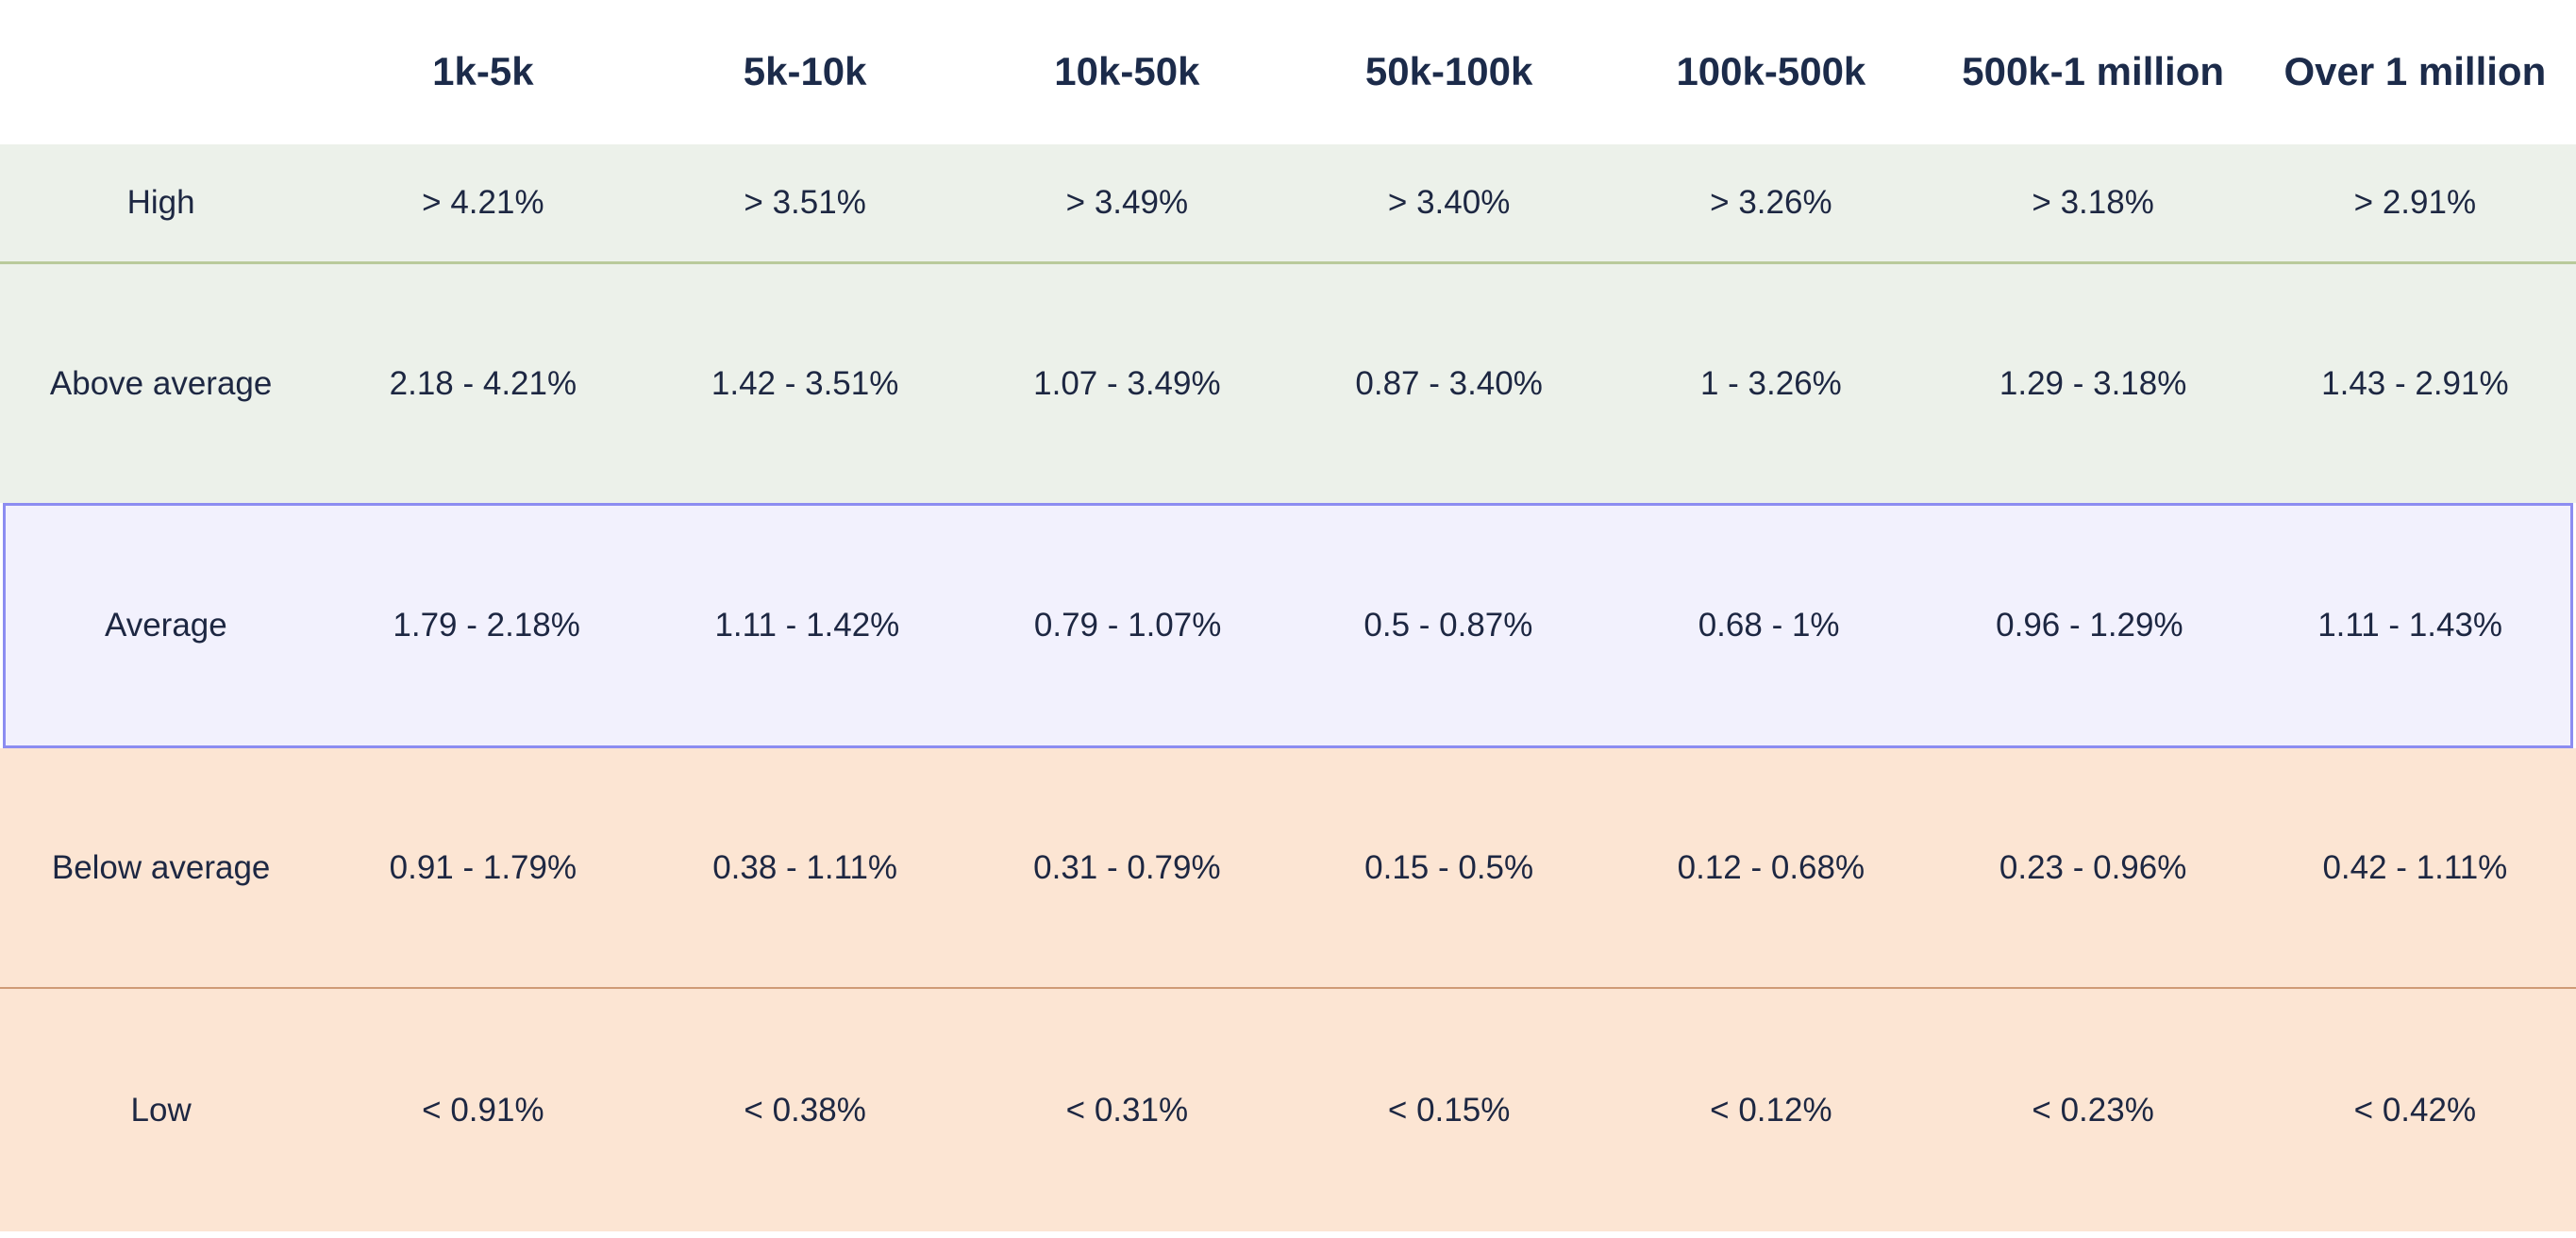 The width and height of the screenshot is (2576, 1238). I want to click on cell: > 3.26%, so click(1771, 202).